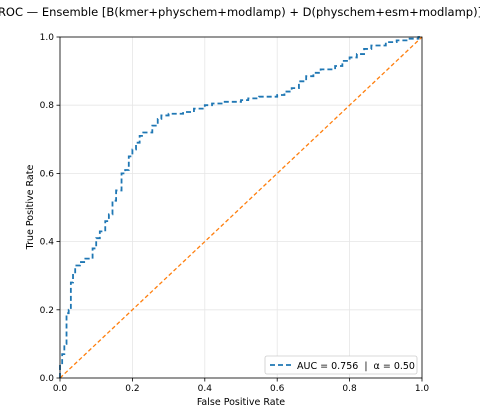 The image size is (480, 413). I want to click on y-tick-label: 0.4, so click(47, 243).